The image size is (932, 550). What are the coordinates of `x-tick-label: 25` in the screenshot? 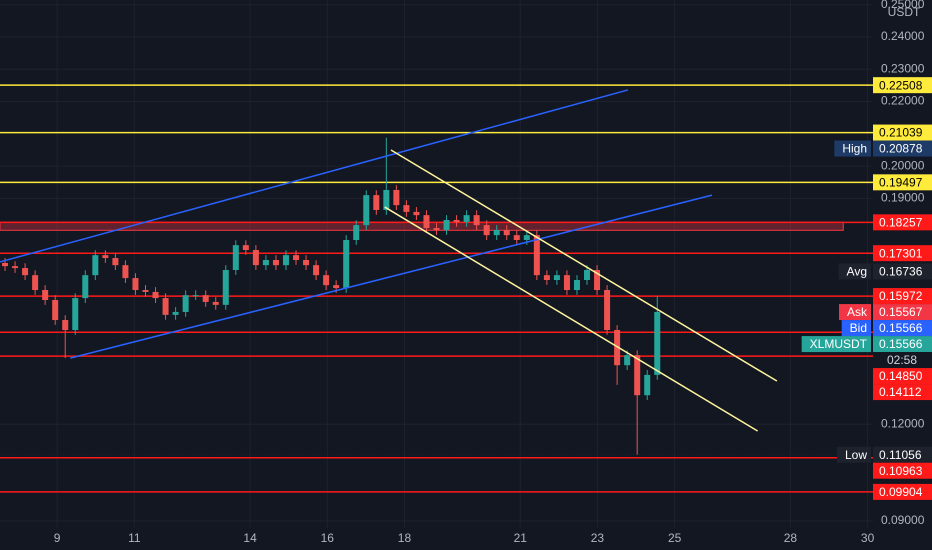 It's located at (675, 538).